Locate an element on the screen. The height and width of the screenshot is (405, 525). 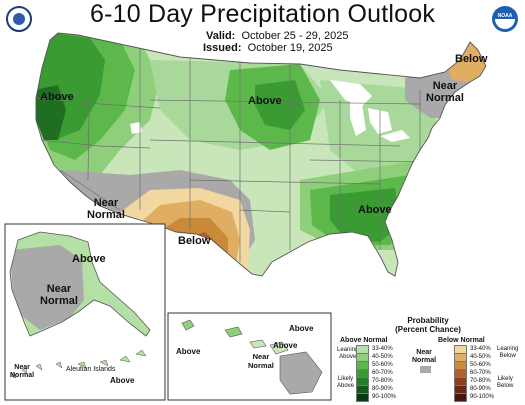
great-salt-lake is located at coordinates (136, 128).